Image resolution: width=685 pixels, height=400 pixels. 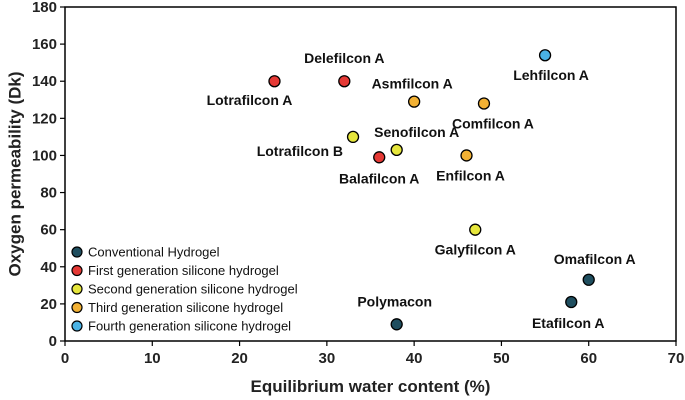 What do you see at coordinates (14, 173) in the screenshot?
I see `y-axis-title: Oxygen permeability (Dk)` at bounding box center [14, 173].